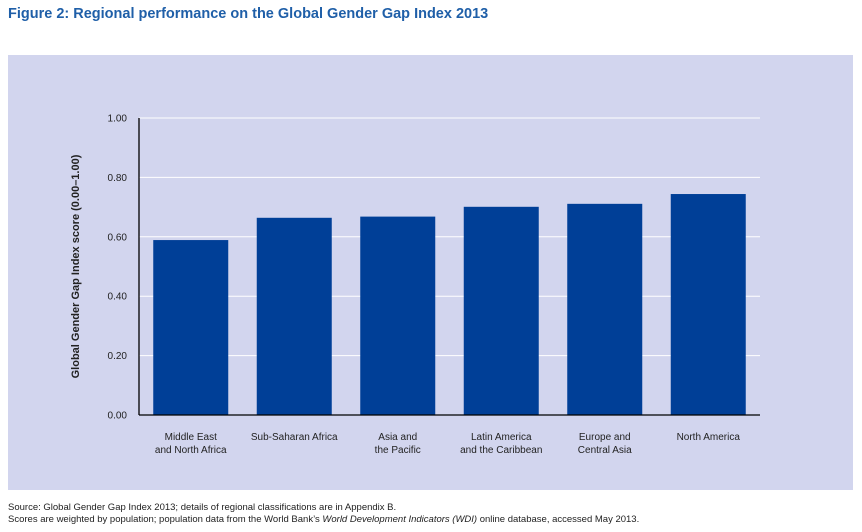 This screenshot has height=532, width=862. I want to click on category-label: the Pacific, so click(398, 450).